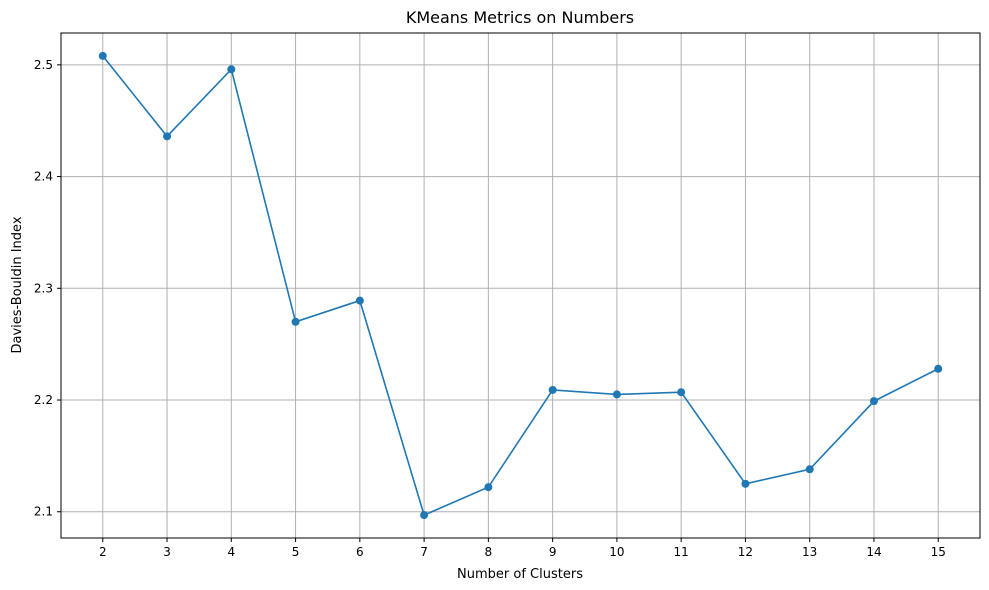  Describe the element at coordinates (43, 400) in the screenshot. I see `y-tick-label: 2.2` at that location.